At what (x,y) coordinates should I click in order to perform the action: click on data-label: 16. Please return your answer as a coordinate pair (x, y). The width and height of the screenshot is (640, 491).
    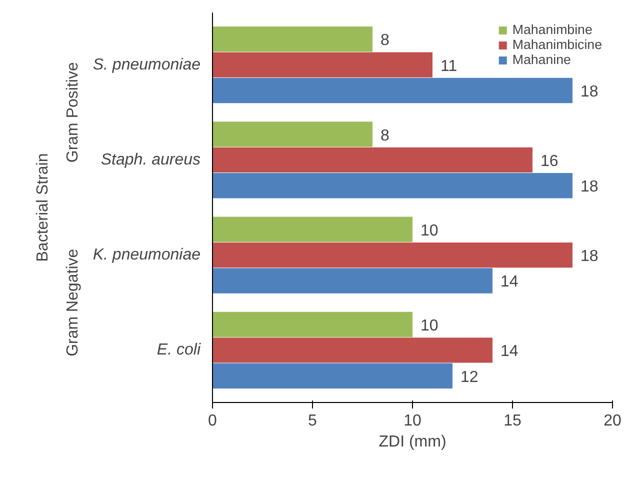
    Looking at the image, I should click on (549, 161).